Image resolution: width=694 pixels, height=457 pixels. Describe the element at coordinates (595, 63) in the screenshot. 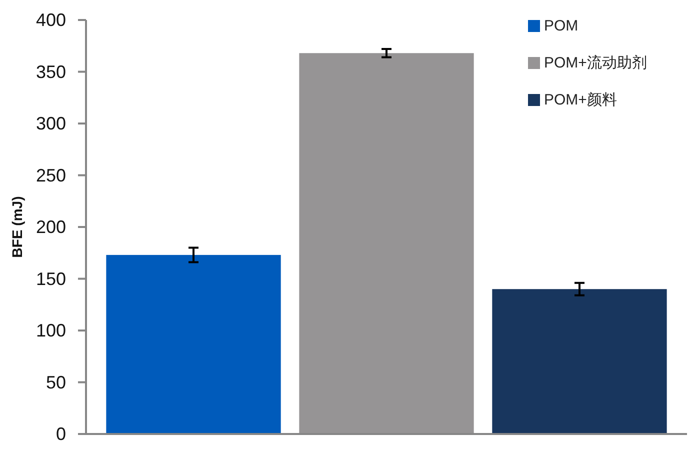

I see `legend-label: POM+流动助剂` at that location.